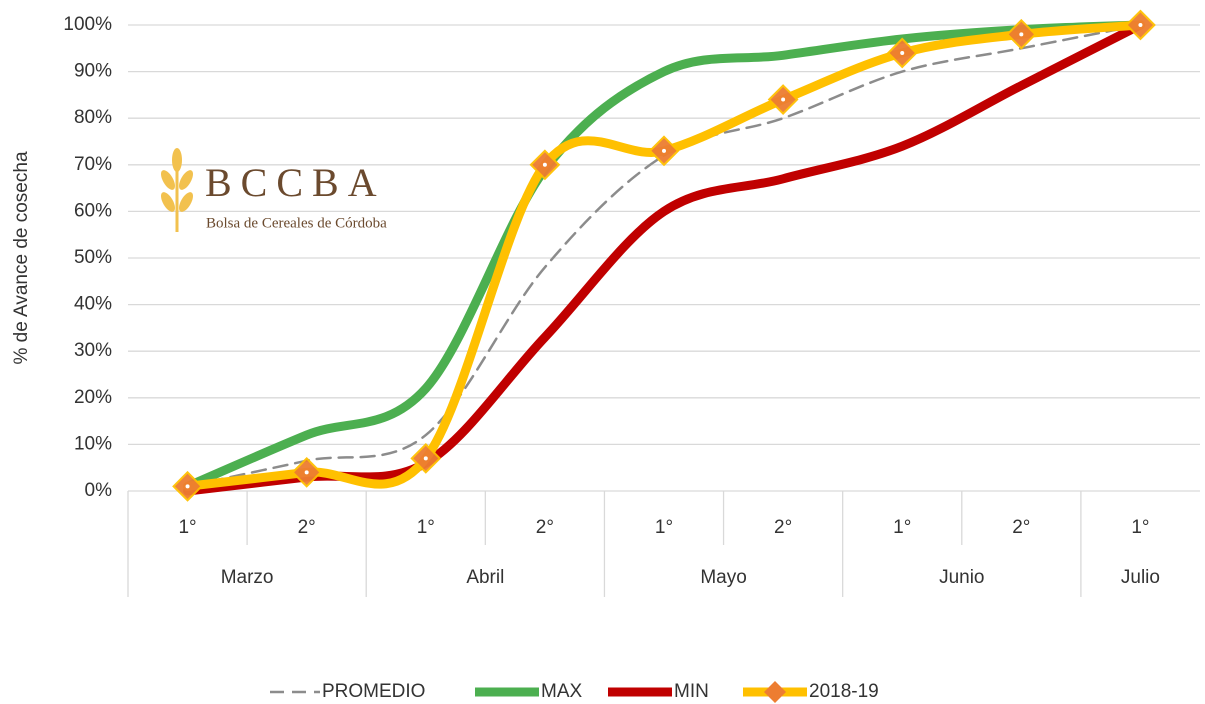  Describe the element at coordinates (87, 24) in the screenshot. I see `y-tick-label: 100%` at that location.